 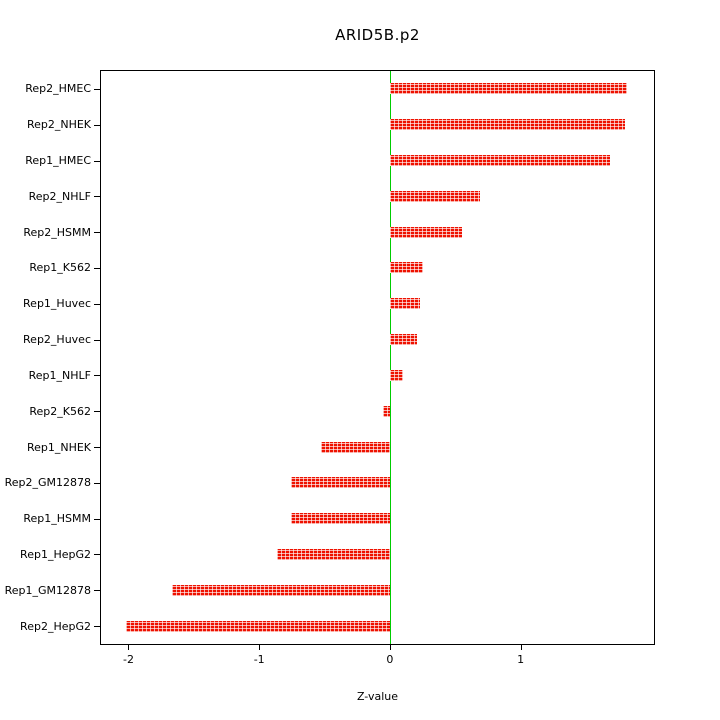 I want to click on chart-title: ARID5B.p2, so click(x=377, y=35).